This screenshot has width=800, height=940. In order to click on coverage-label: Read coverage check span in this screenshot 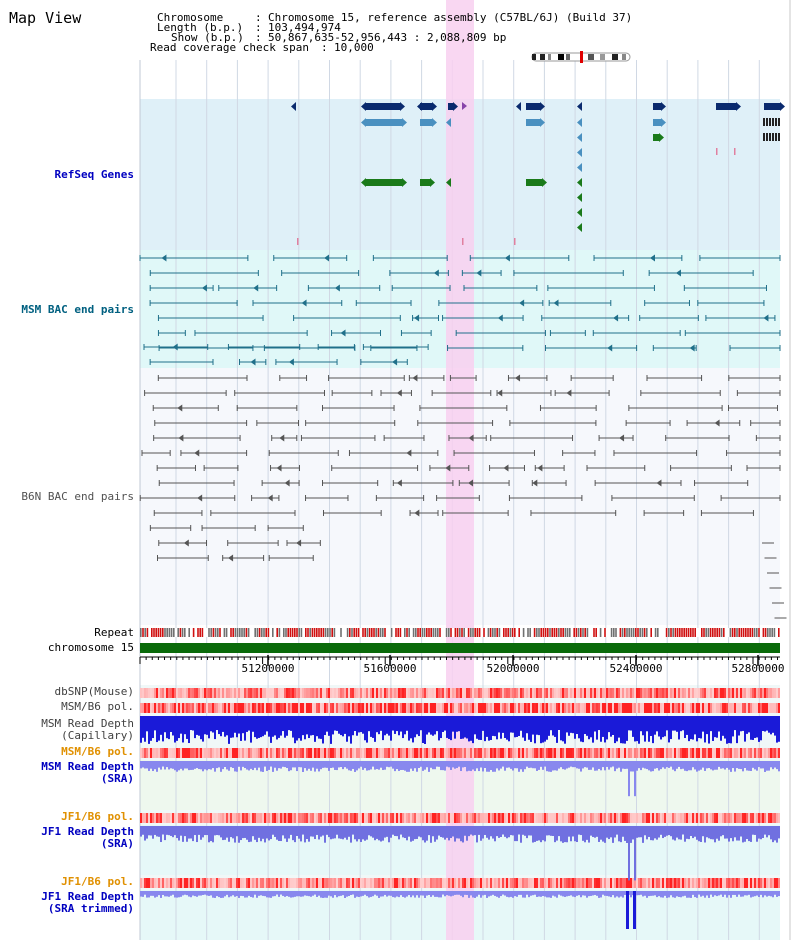, I will do `click(229, 47)`.